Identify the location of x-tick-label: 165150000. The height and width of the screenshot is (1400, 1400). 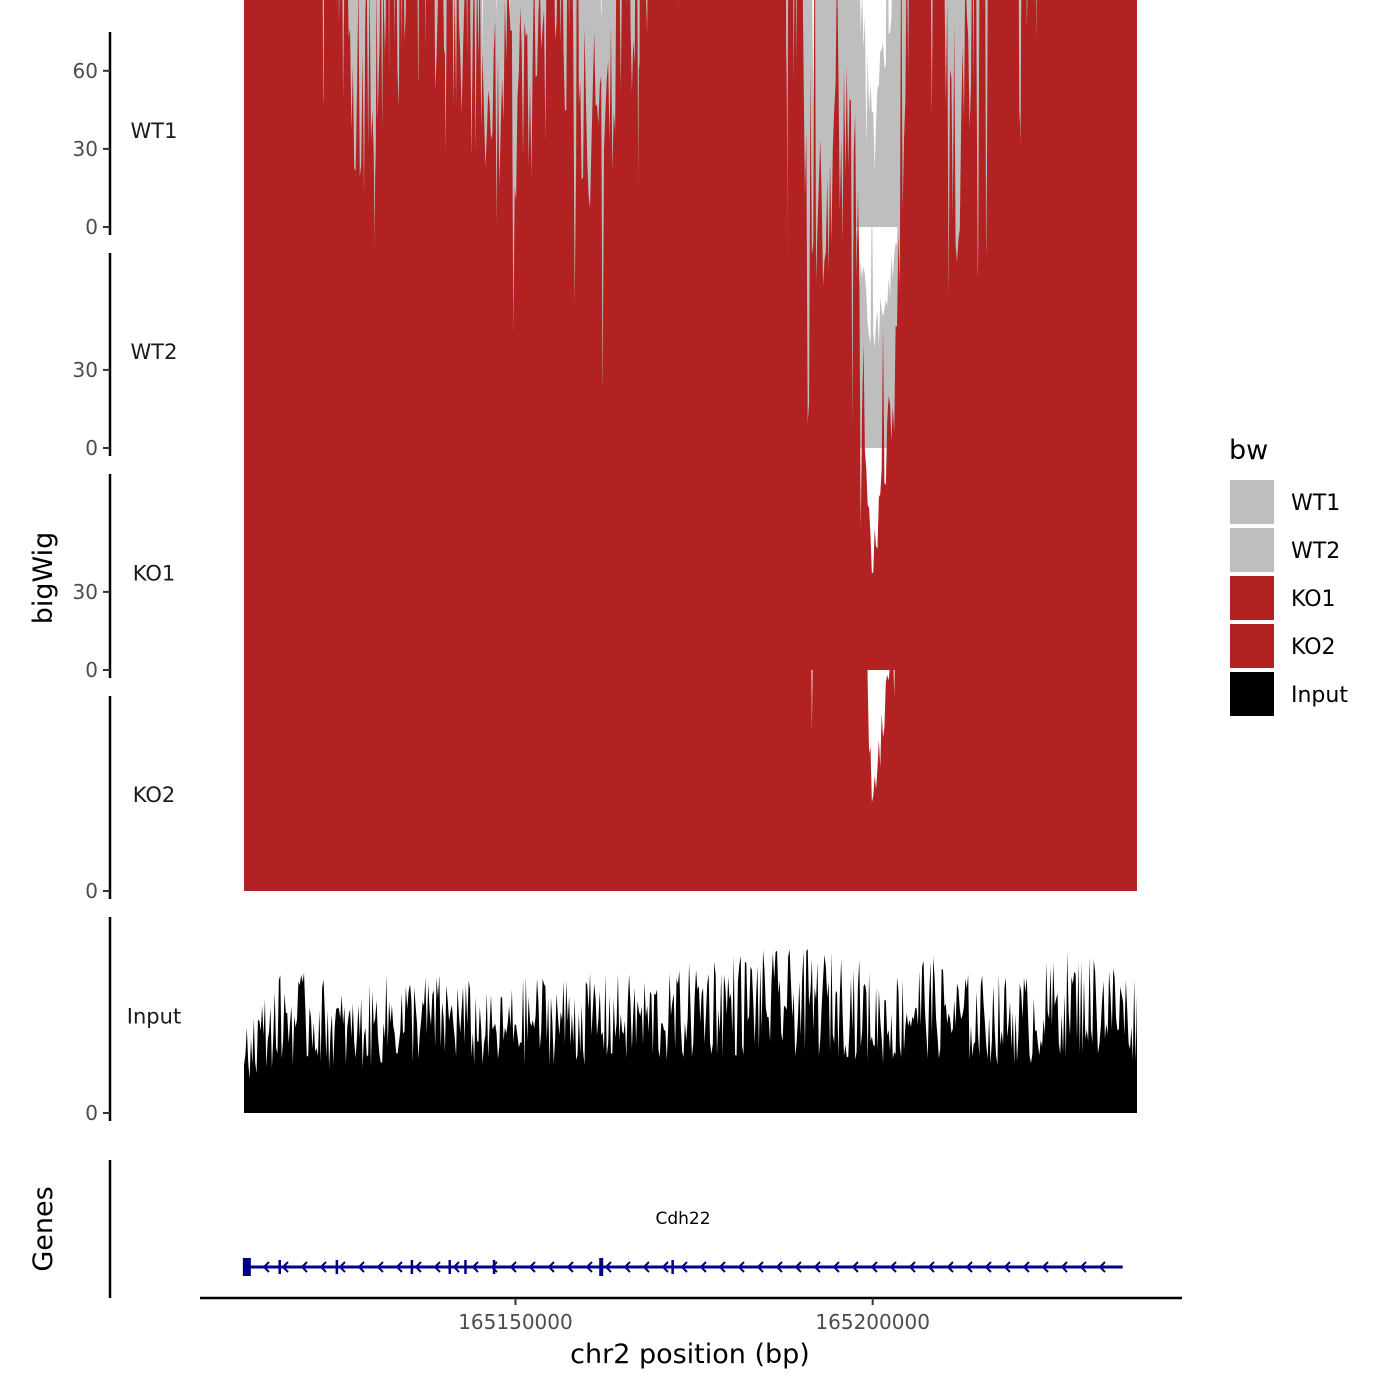
(515, 1322).